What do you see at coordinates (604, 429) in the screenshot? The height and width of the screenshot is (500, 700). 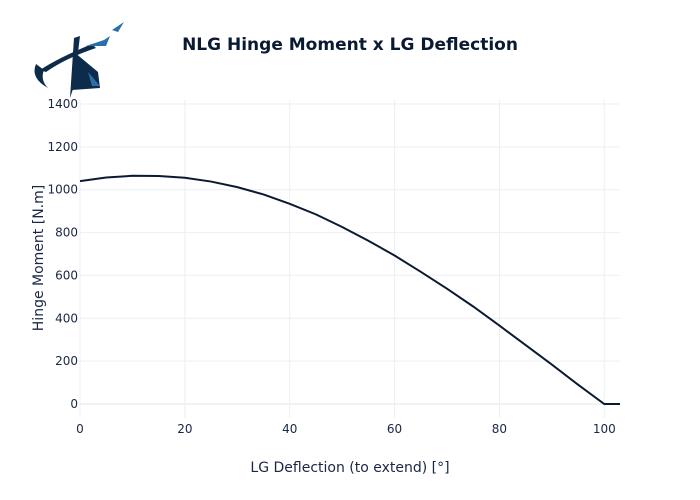 I see `x-tick-label: 100` at bounding box center [604, 429].